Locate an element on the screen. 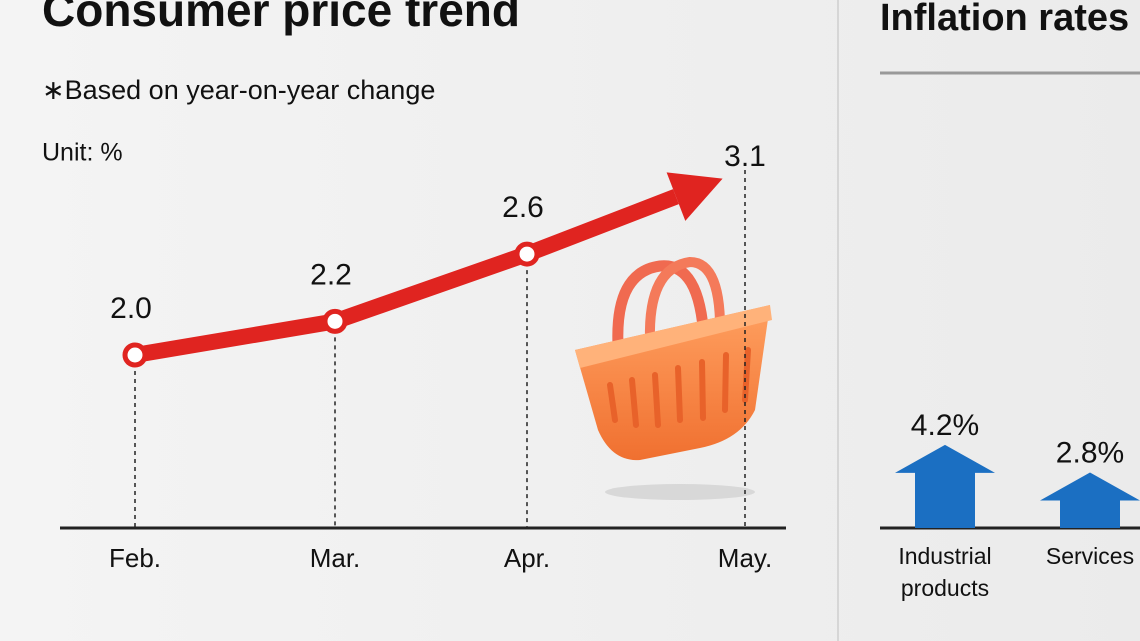 The image size is (1140, 641). data-label: 2.2 is located at coordinates (331, 274).